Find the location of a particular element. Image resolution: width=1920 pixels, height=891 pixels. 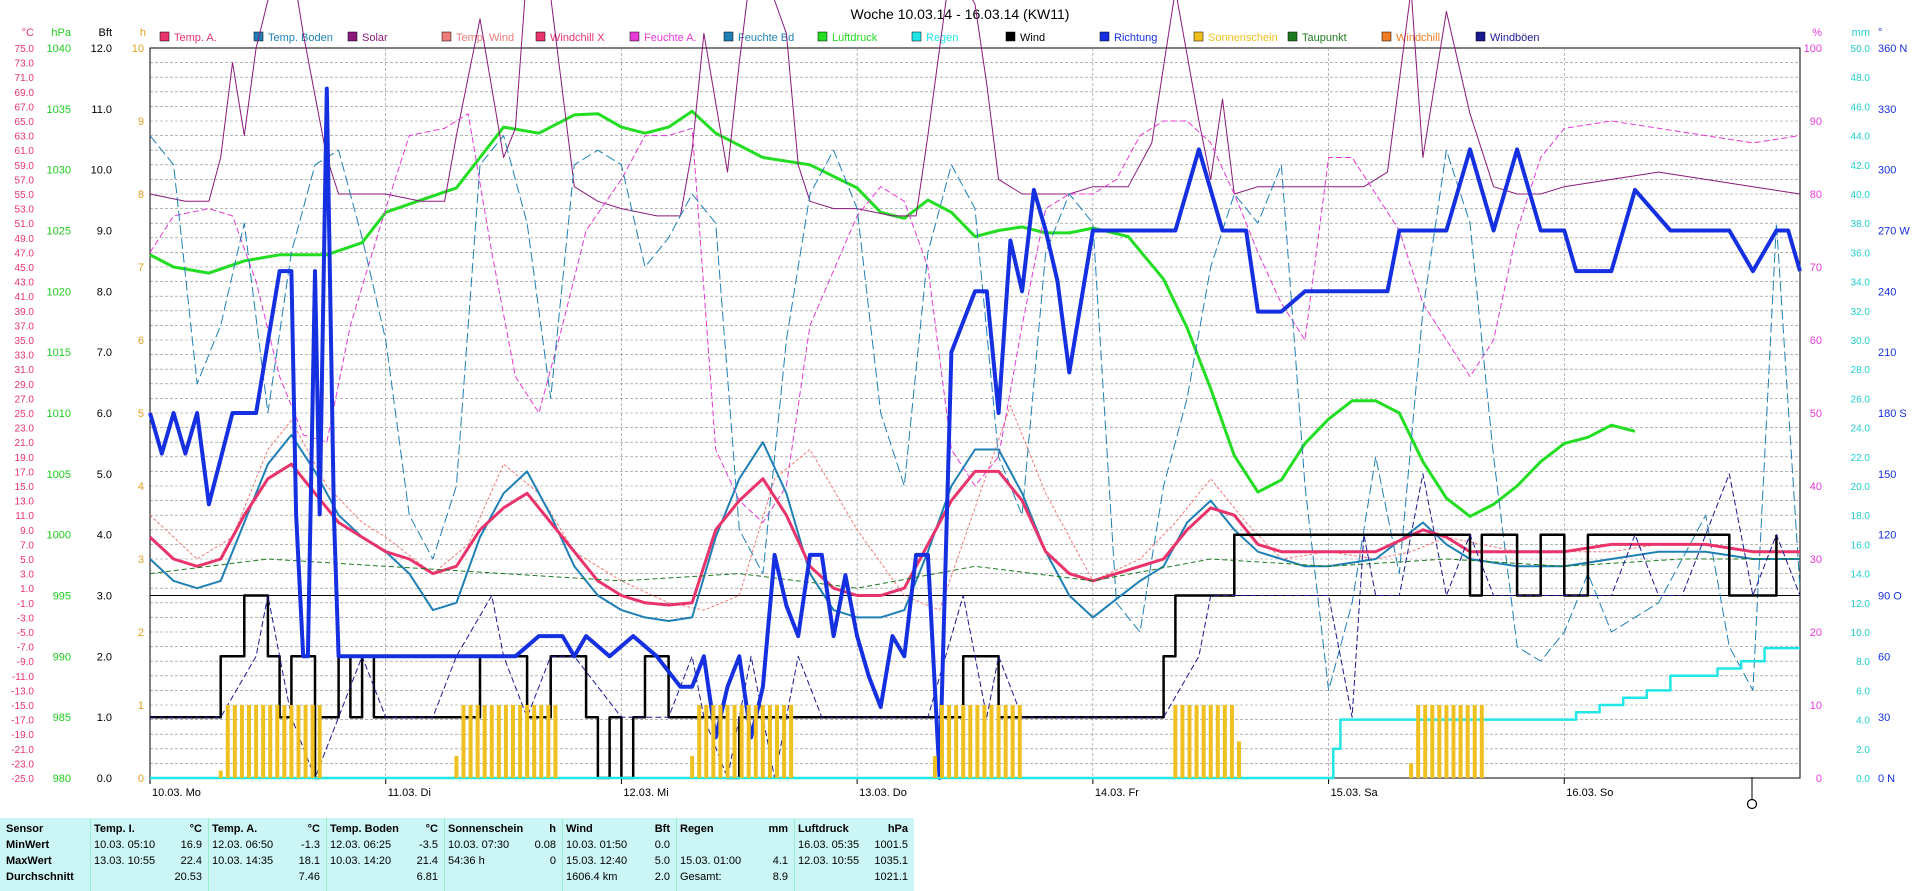

legend-label: Windchill X is located at coordinates (577, 38).